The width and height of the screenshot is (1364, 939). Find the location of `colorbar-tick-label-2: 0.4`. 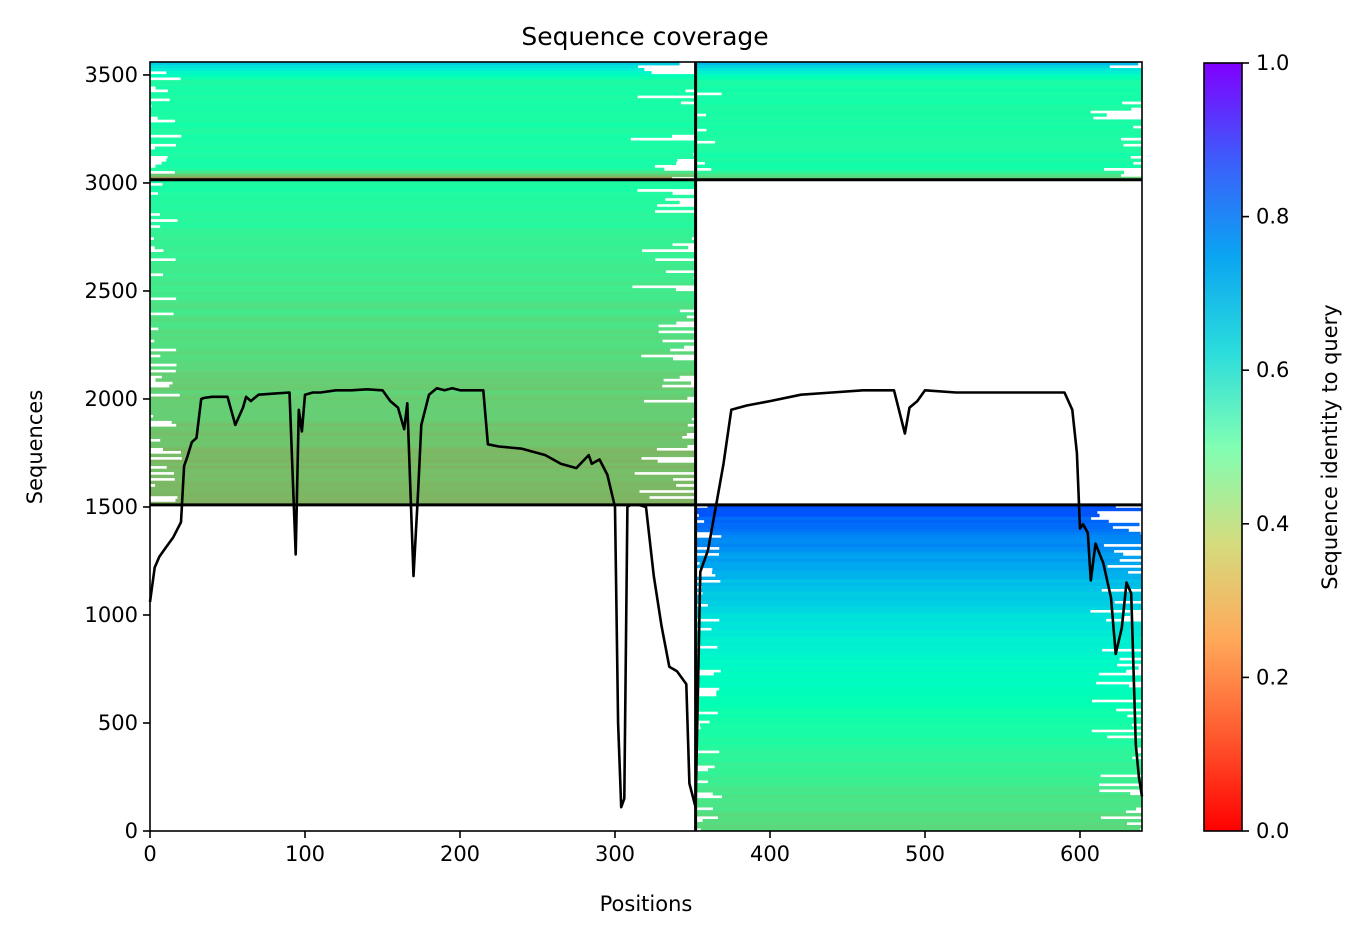

colorbar-tick-label-2: 0.4 is located at coordinates (1272, 524).